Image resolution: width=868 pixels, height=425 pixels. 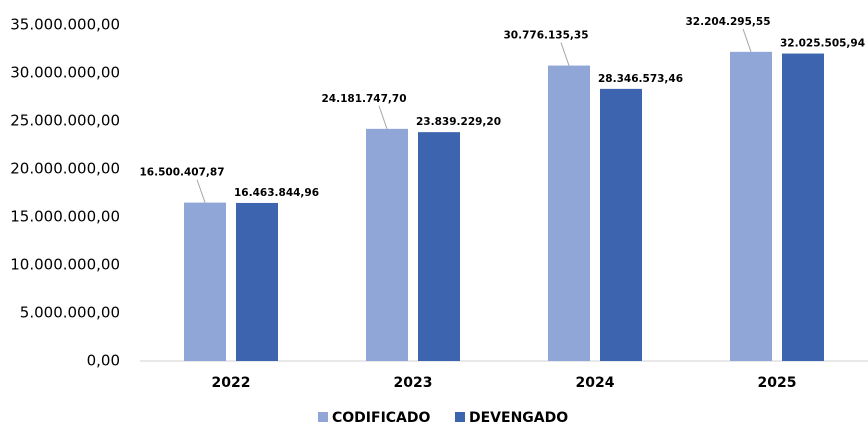 What do you see at coordinates (595, 383) in the screenshot?
I see `x-tick-label: 2024` at bounding box center [595, 383].